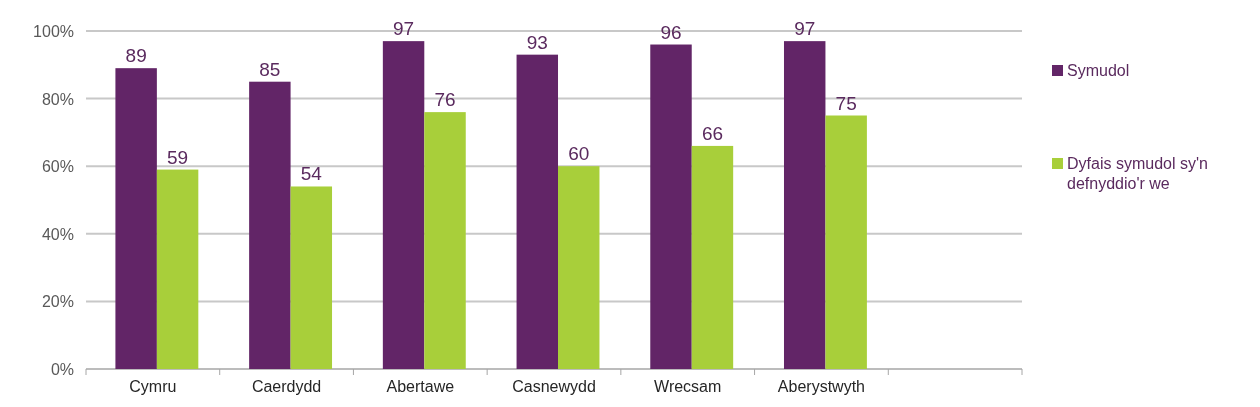 This screenshot has width=1260, height=407. Describe the element at coordinates (153, 386) in the screenshot. I see `x-tick-label: Cymru` at that location.